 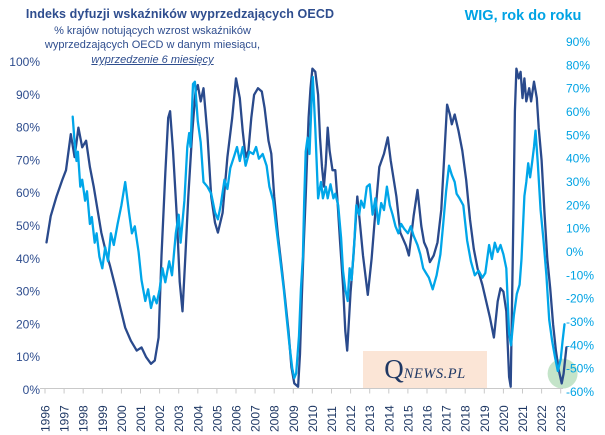 I want to click on right-axis-label: -30%, so click(x=580, y=322).